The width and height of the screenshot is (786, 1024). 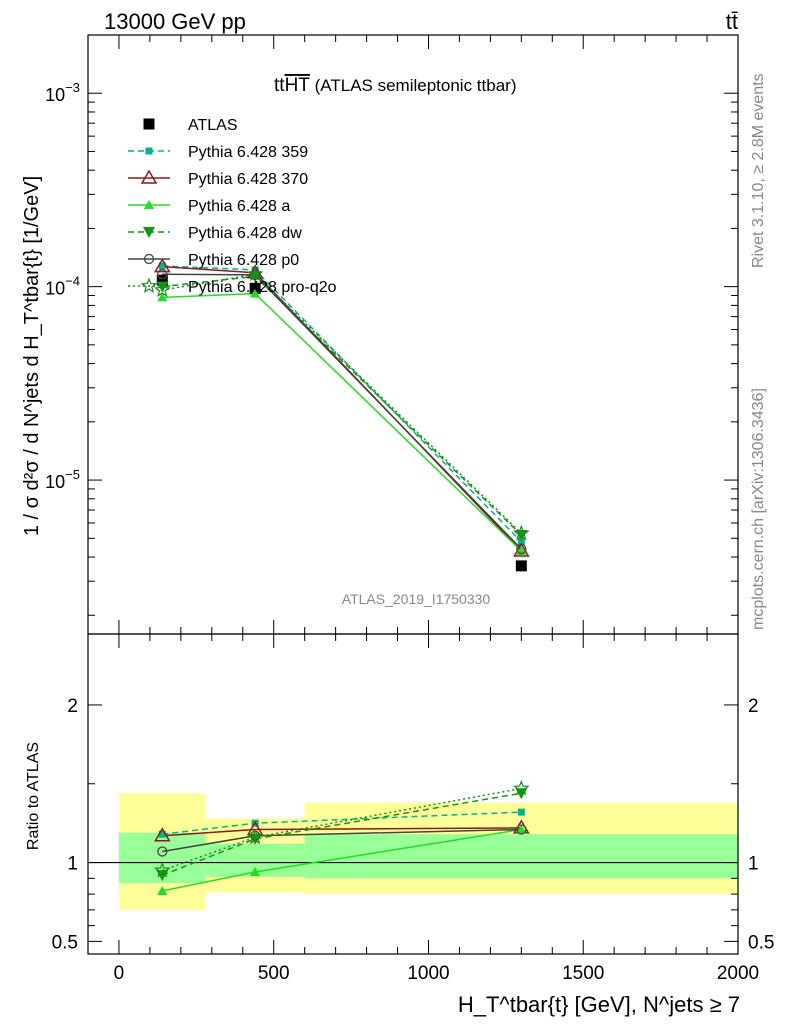 I want to click on ratio-ytick-label: 0.5, so click(x=65, y=942).